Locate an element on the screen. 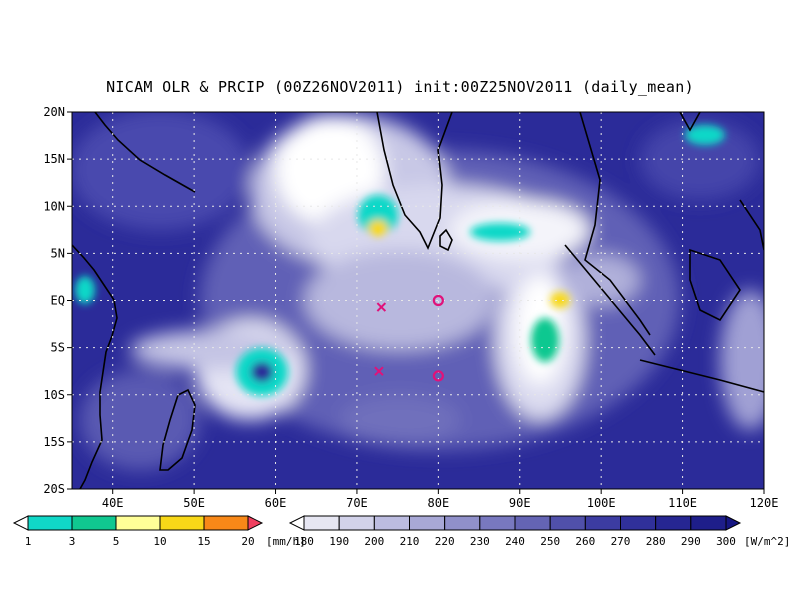 The image size is (800, 600). lat-tick-label: 5S is located at coordinates (58, 348).